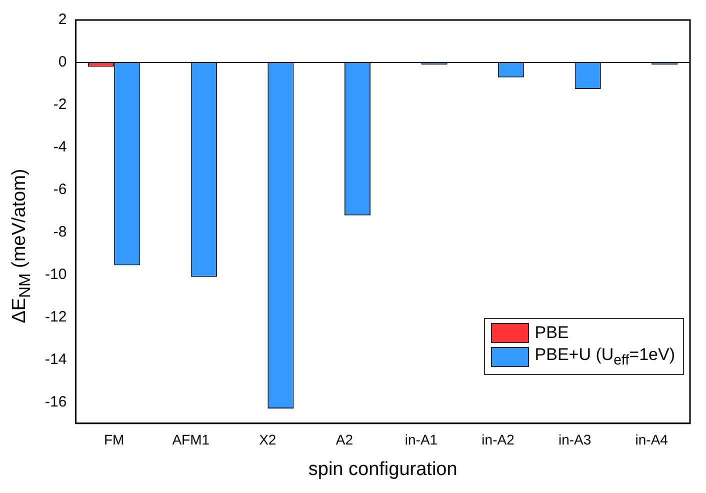 The width and height of the screenshot is (706, 493). What do you see at coordinates (604, 357) in the screenshot?
I see `legend-label: PBE+U (U$_{eff}$=1eV)` at bounding box center [604, 357].